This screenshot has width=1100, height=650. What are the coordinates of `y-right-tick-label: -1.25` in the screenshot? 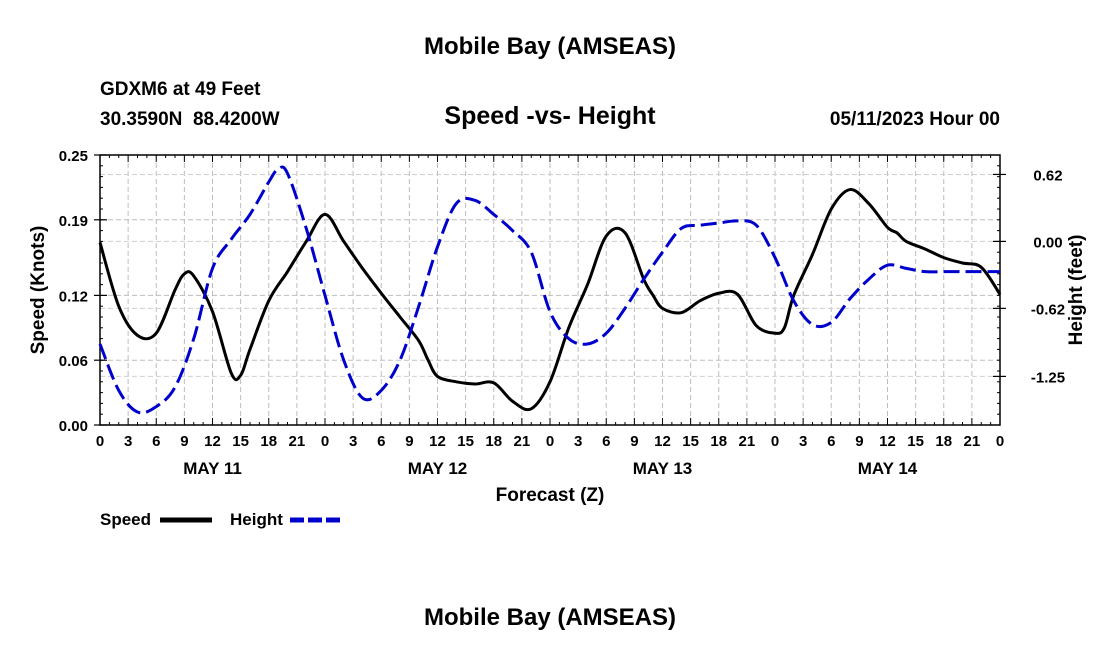 It's located at (1048, 377).